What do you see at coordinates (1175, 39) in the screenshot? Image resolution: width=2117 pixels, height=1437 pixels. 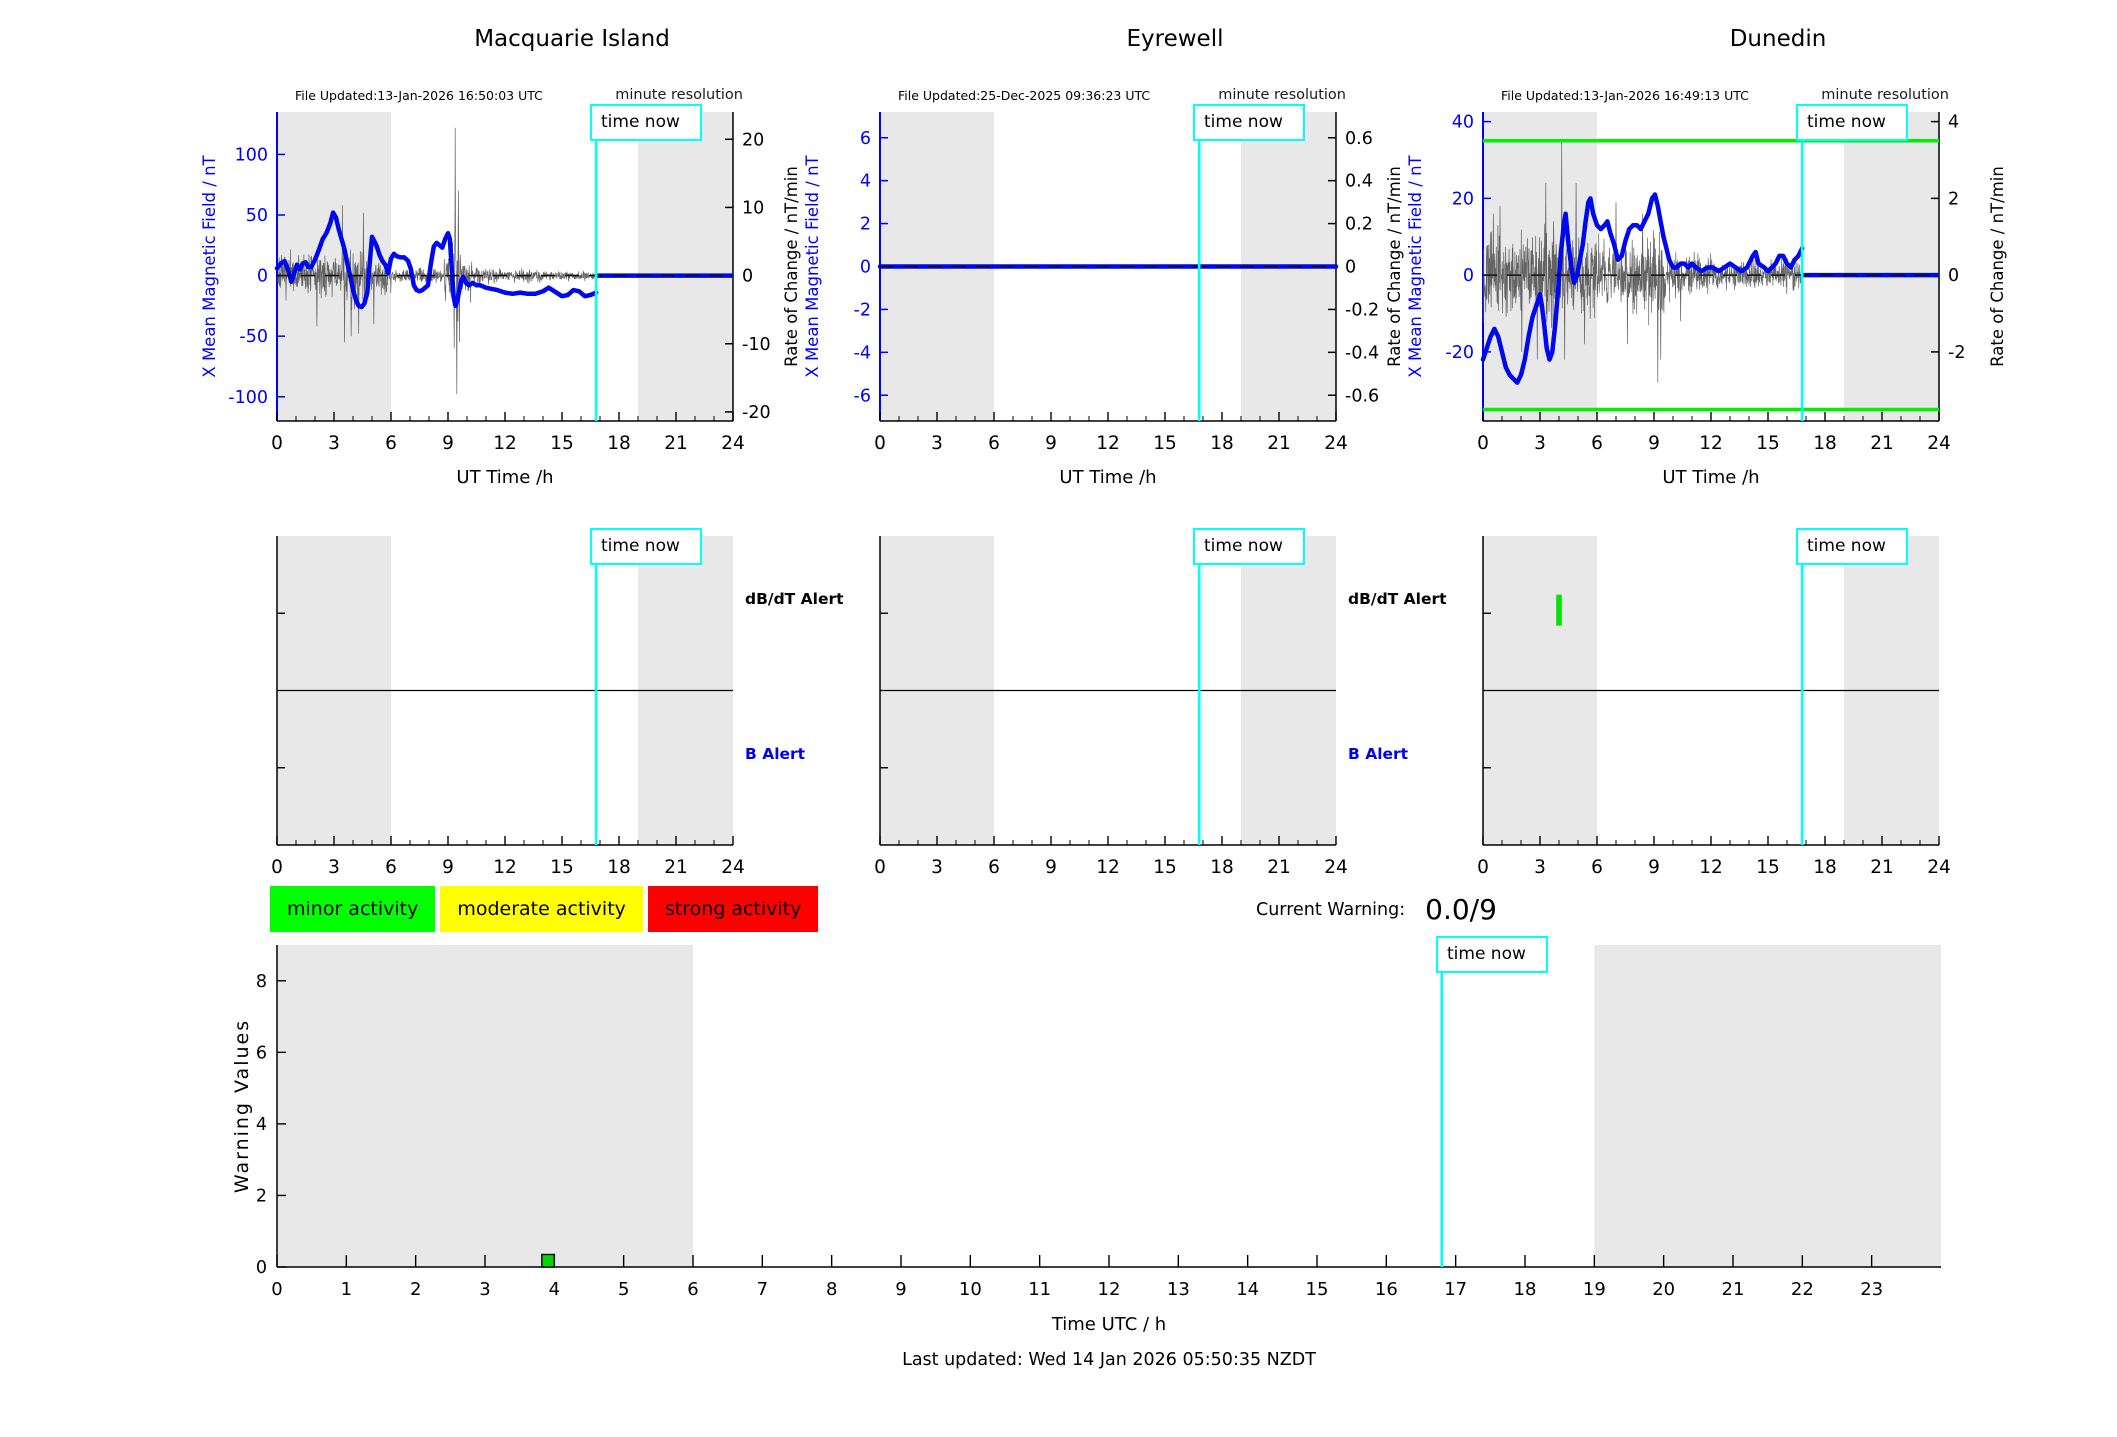 I see `station-title-eyrewell: Eyrewell` at bounding box center [1175, 39].